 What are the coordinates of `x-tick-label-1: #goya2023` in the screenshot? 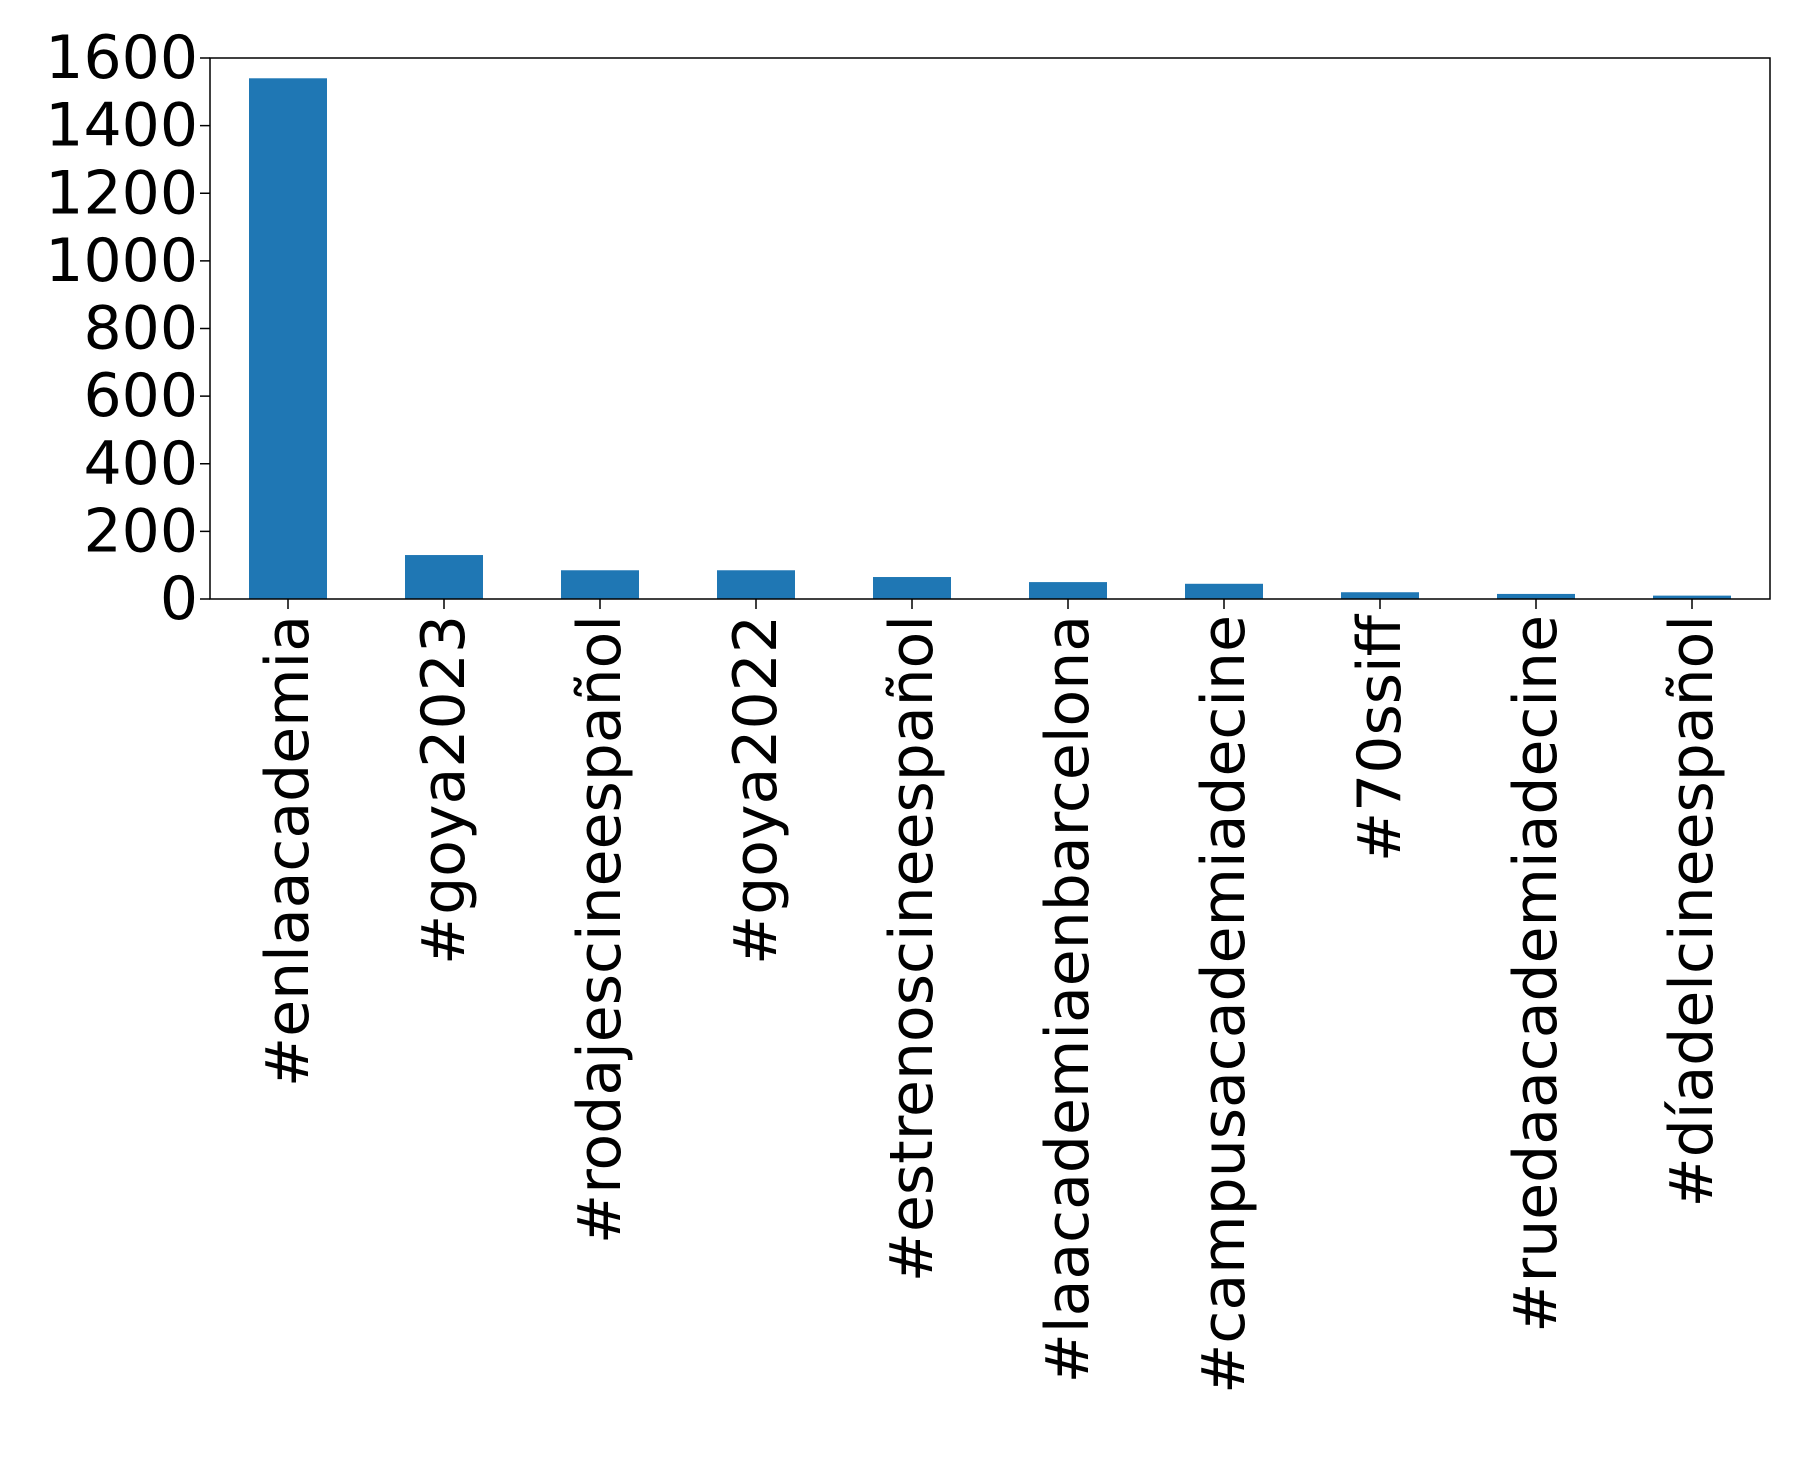 It's located at (444, 790).